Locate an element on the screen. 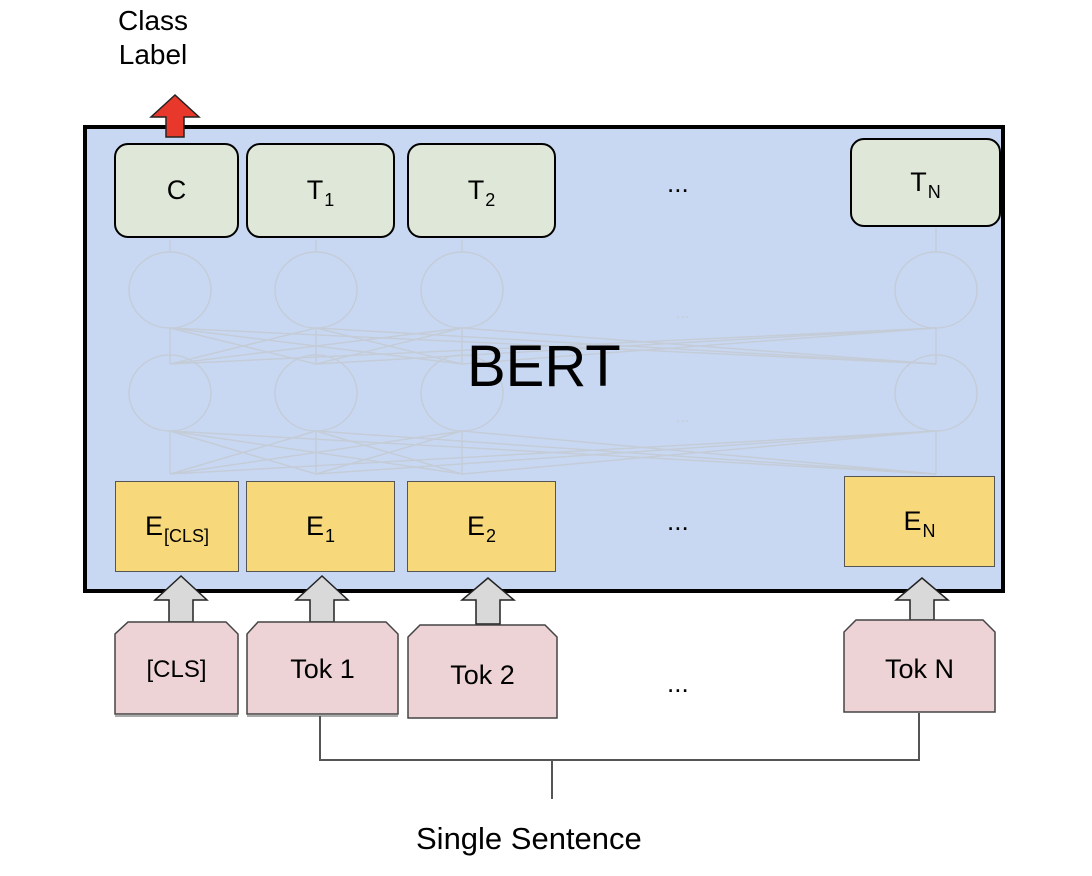 Image resolution: width=1092 pixels, height=876 pixels. token-shape-tokn is located at coordinates (919, 666).